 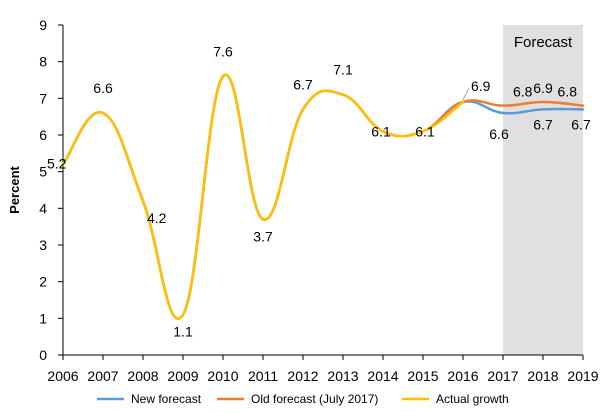 What do you see at coordinates (263, 376) in the screenshot?
I see `x-tick-label: 2011` at bounding box center [263, 376].